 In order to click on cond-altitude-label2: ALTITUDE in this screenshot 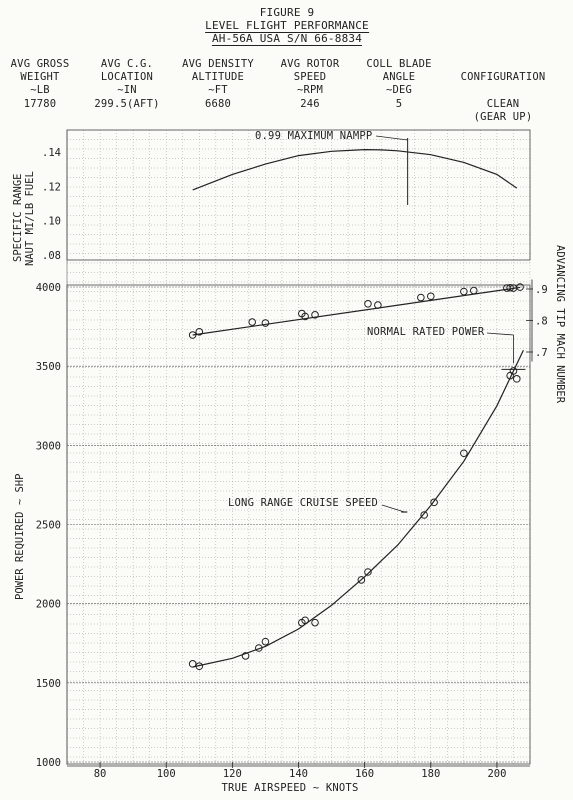, I will do `click(218, 77)`.